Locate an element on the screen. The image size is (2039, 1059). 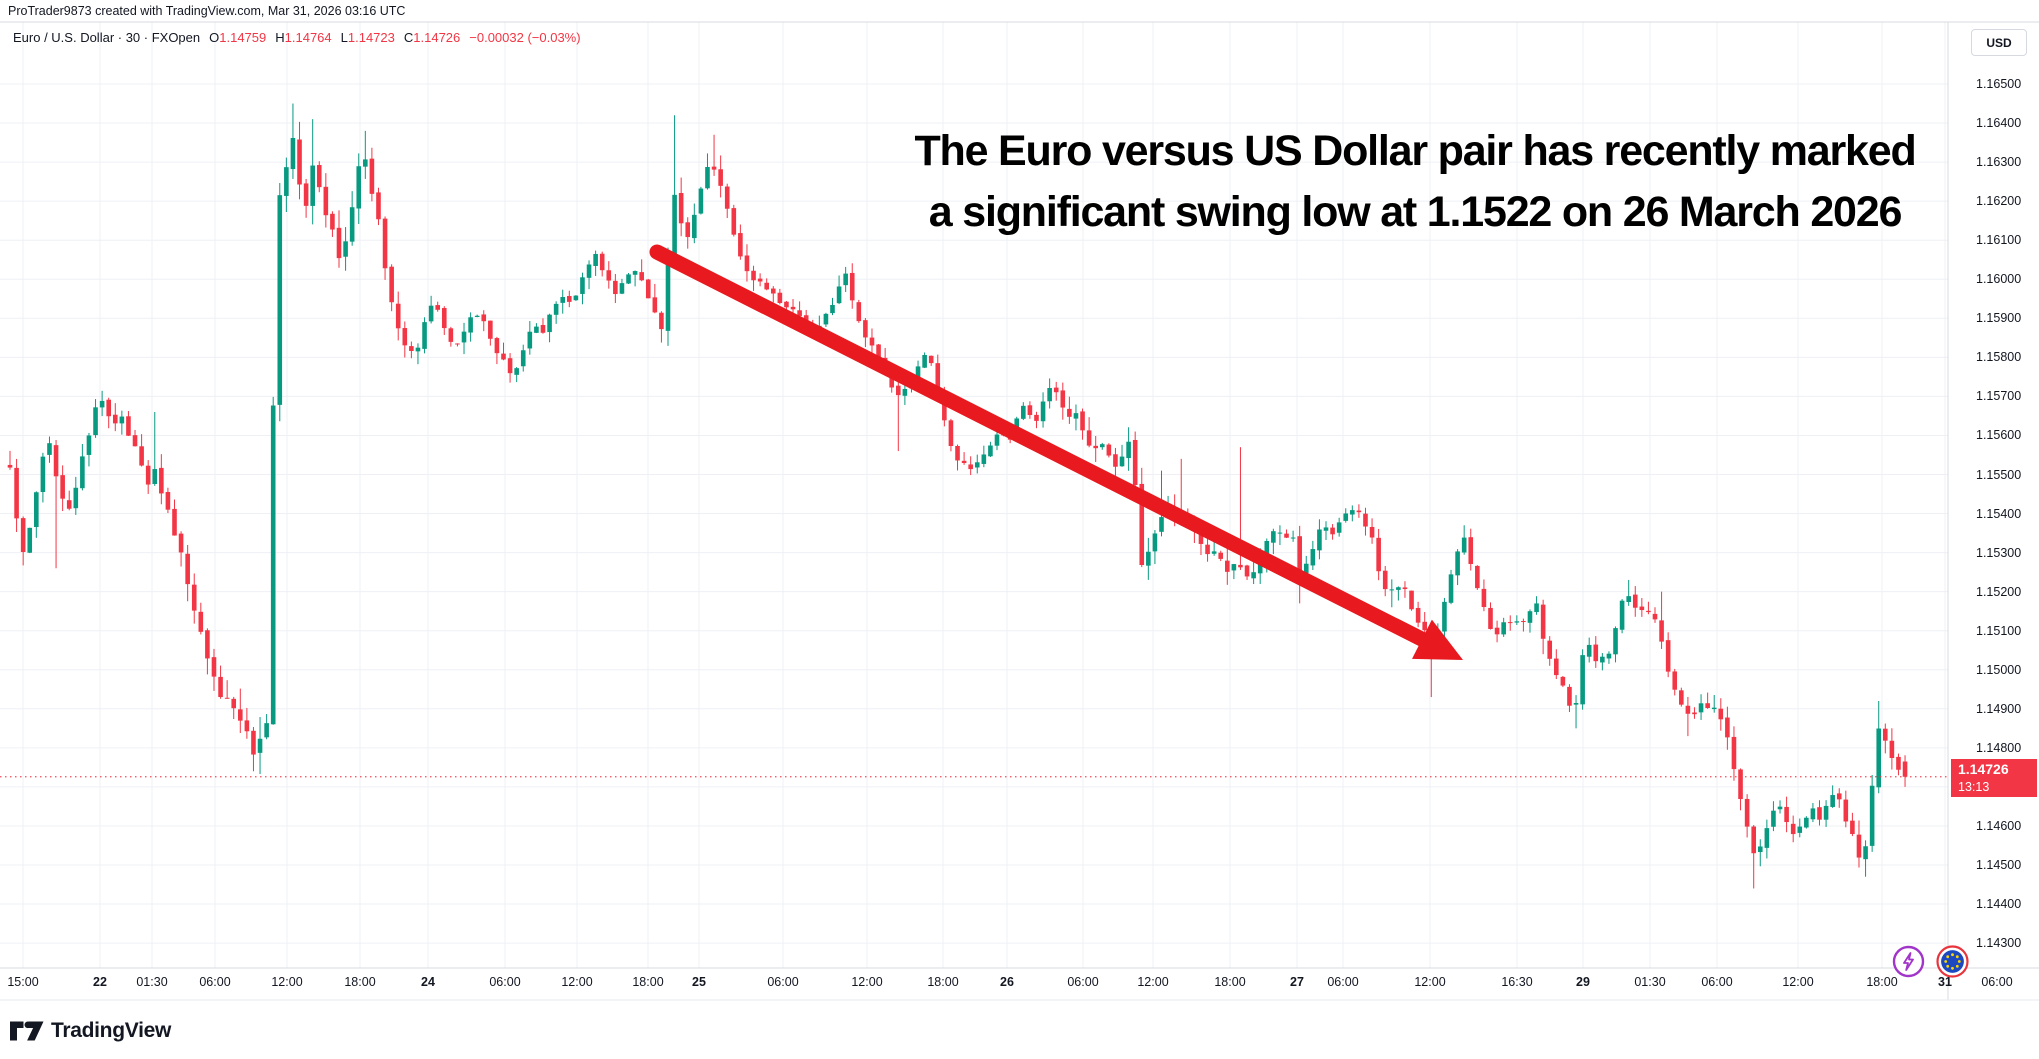
economic-event-icons is located at coordinates (1930, 961).